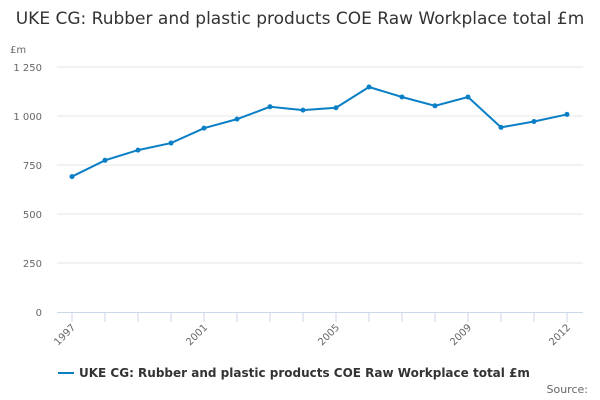 This screenshot has width=600, height=400. Describe the element at coordinates (461, 335) in the screenshot. I see `x-tick-label: 2009` at that location.